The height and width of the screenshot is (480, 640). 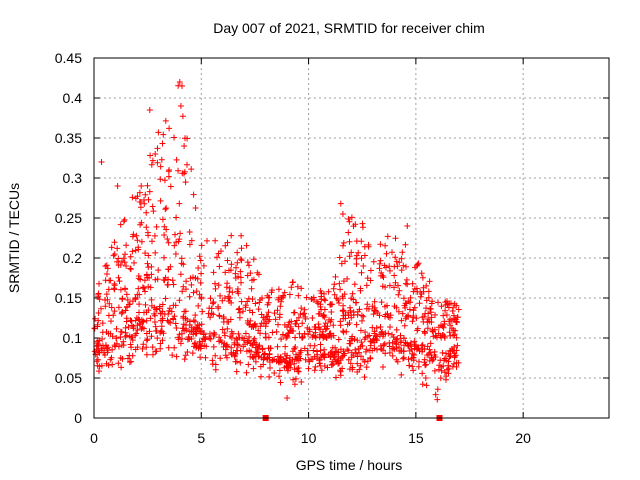 I want to click on y-tick-label: 0.15, so click(x=68, y=298).